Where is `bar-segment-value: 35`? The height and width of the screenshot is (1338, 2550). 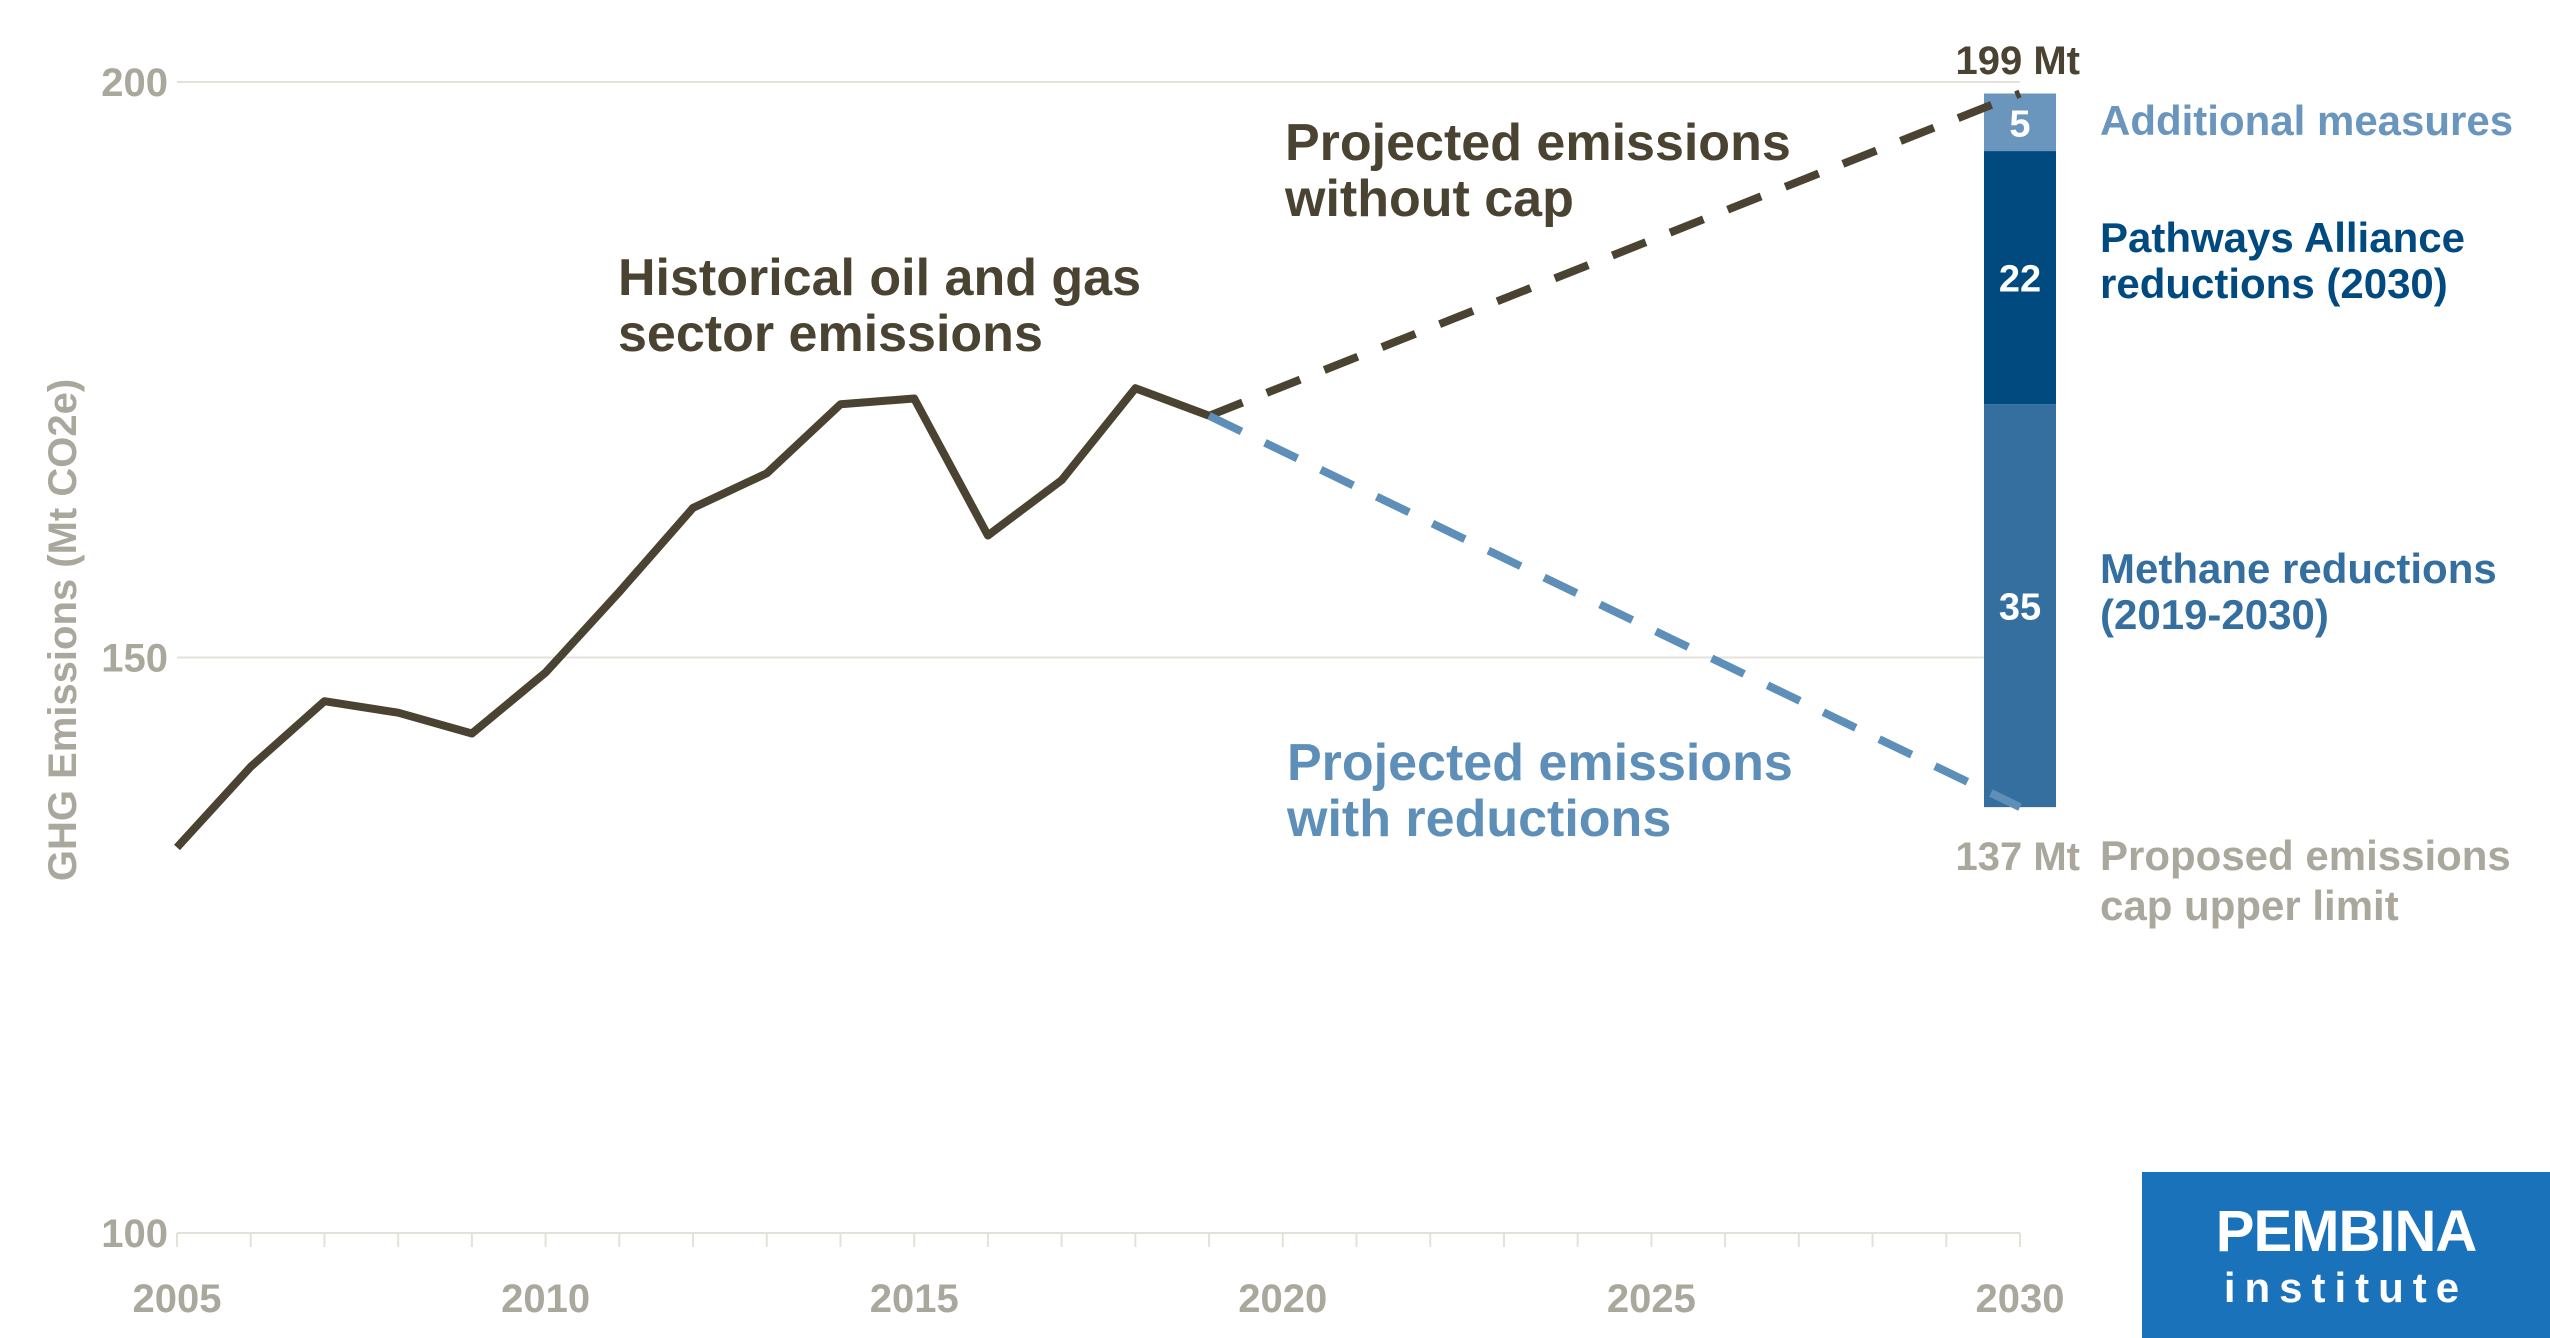
bar-segment-value: 35 is located at coordinates (2020, 608).